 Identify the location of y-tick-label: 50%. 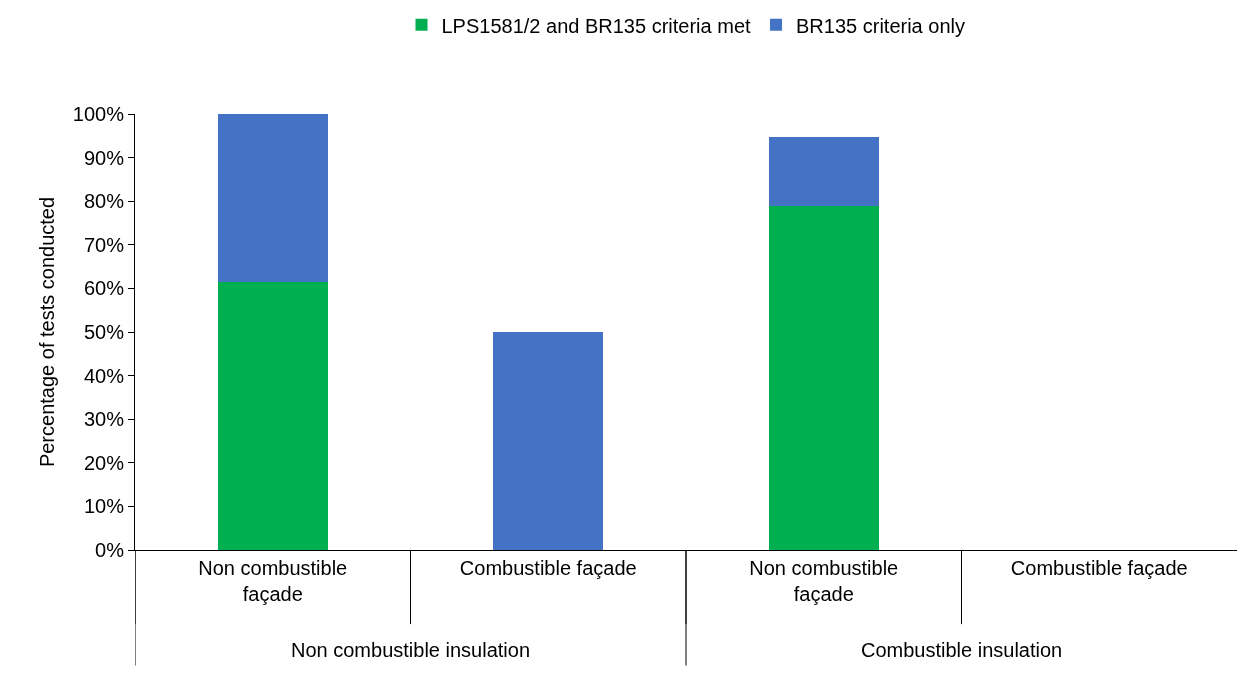
(104, 332).